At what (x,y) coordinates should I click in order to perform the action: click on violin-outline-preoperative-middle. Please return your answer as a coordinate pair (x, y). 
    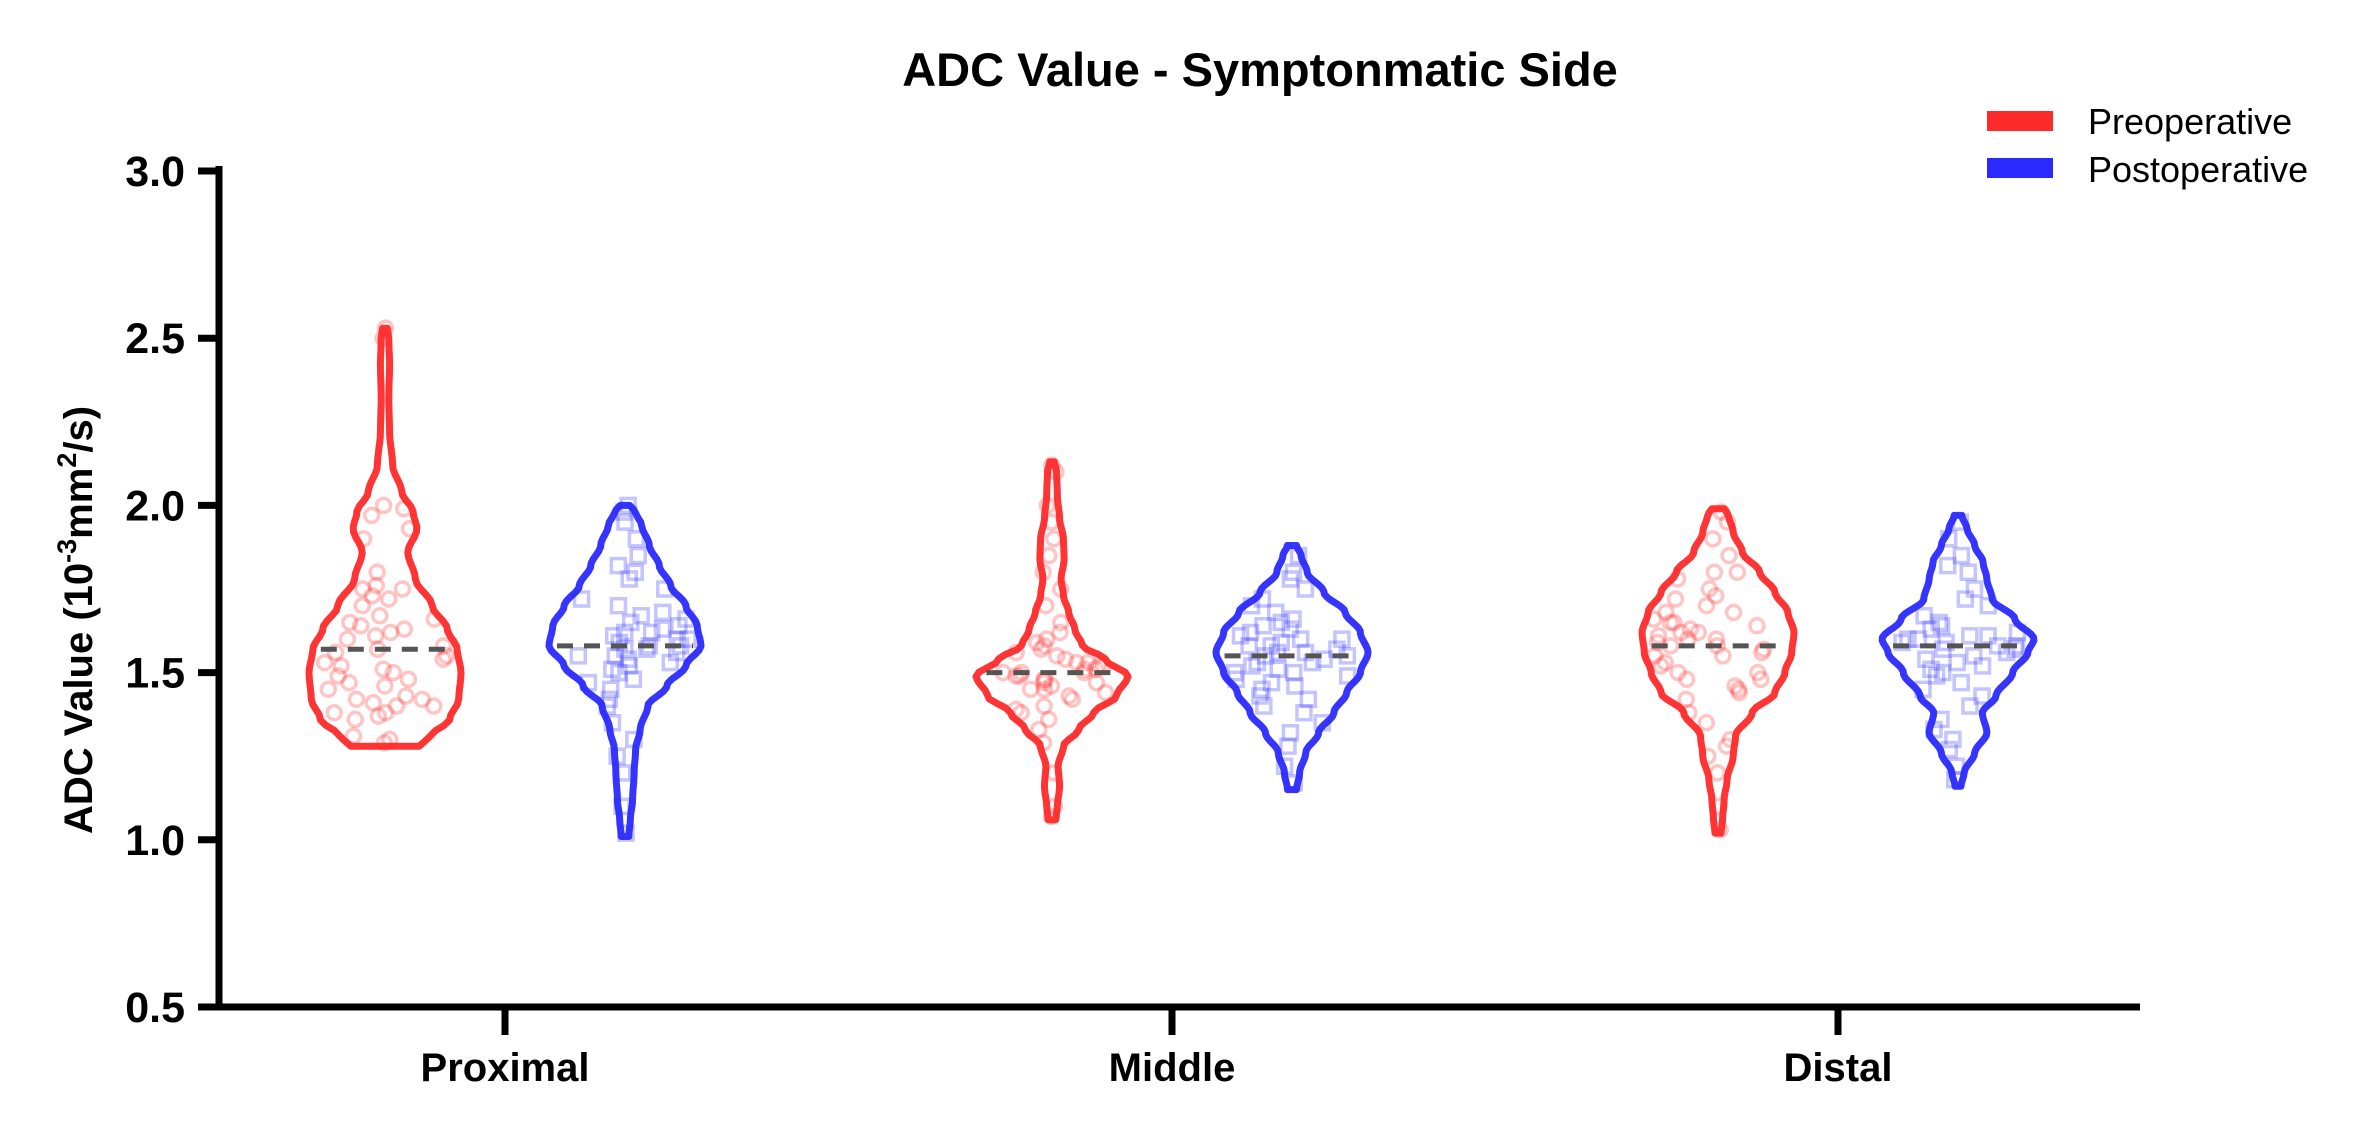
    Looking at the image, I should click on (1052, 641).